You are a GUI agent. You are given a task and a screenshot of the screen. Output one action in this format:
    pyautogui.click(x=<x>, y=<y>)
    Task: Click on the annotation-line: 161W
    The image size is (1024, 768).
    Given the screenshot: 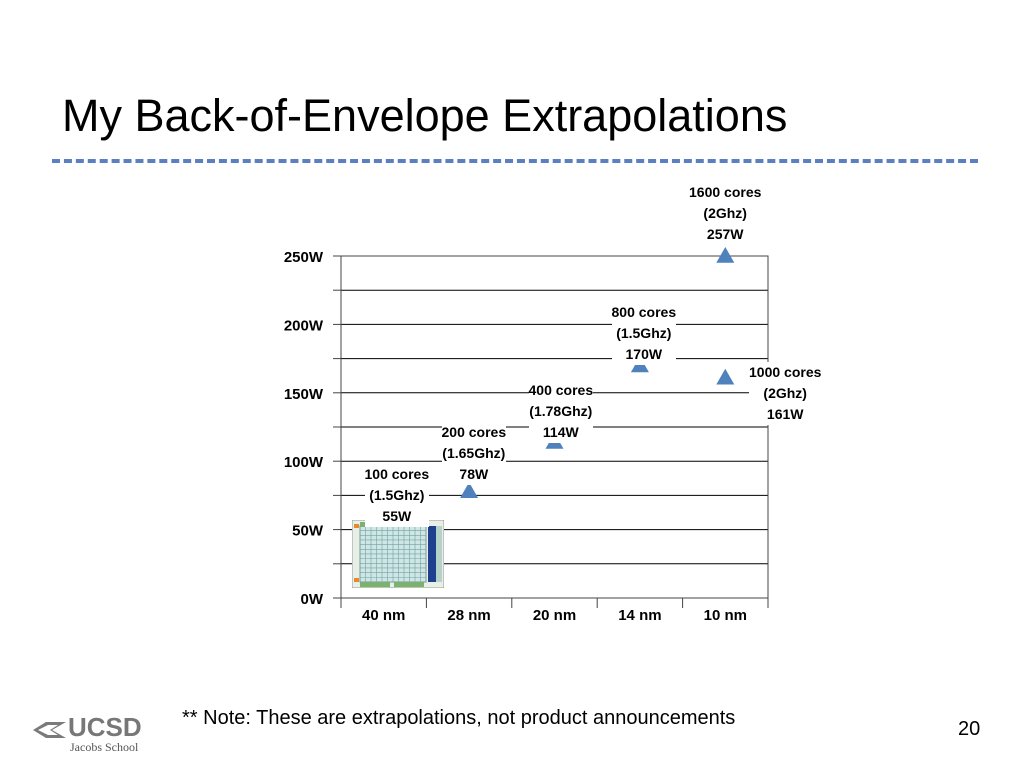 What is the action you would take?
    pyautogui.click(x=785, y=414)
    